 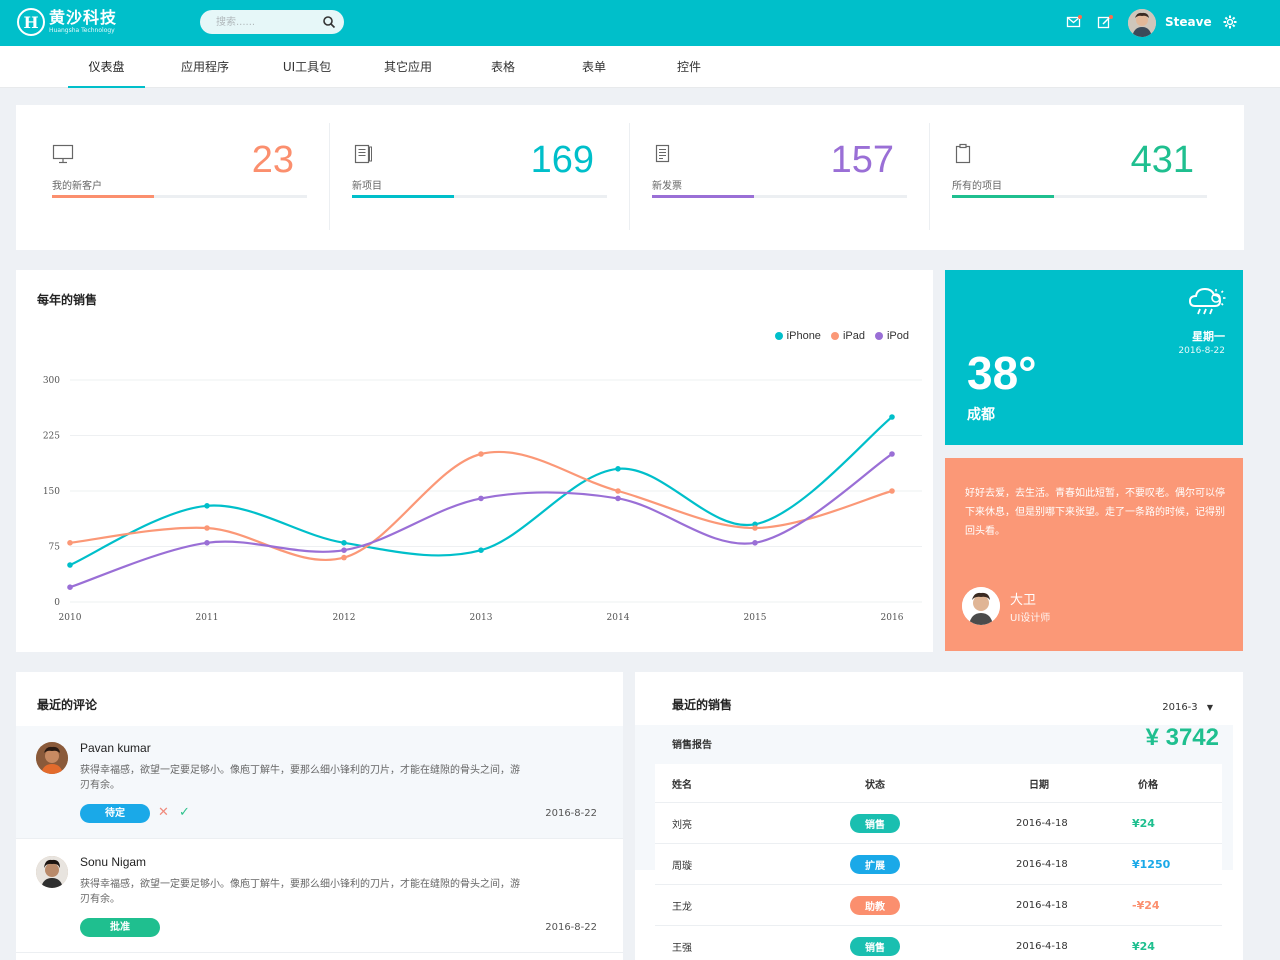 I want to click on cell-name: 王强, so click(x=682, y=948).